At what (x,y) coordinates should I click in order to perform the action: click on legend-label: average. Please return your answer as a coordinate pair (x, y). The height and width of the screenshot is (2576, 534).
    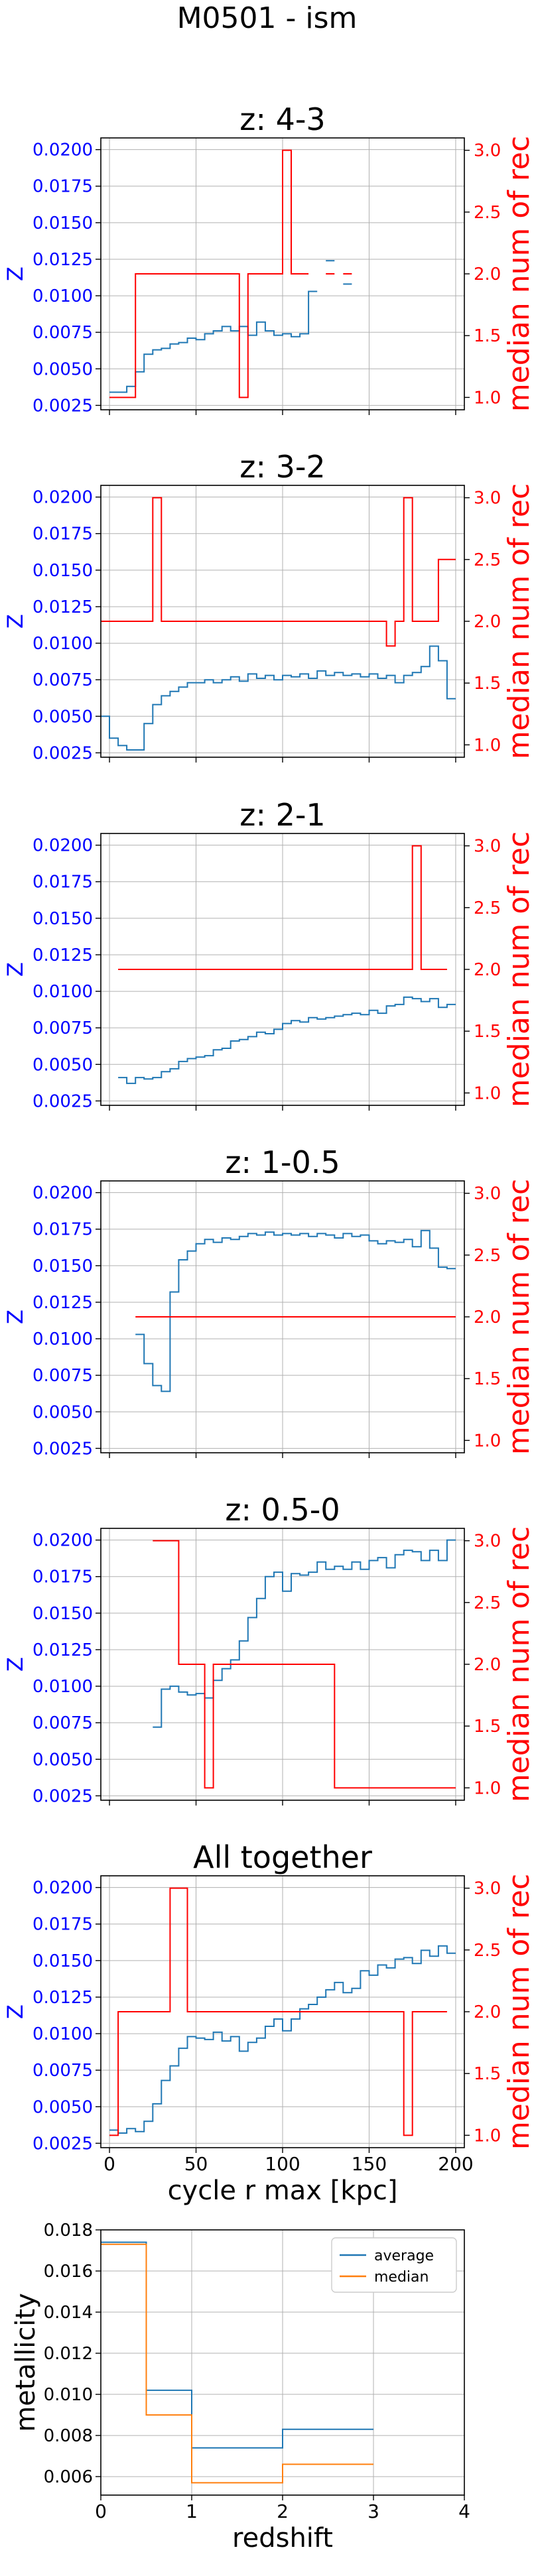
    Looking at the image, I should click on (404, 2256).